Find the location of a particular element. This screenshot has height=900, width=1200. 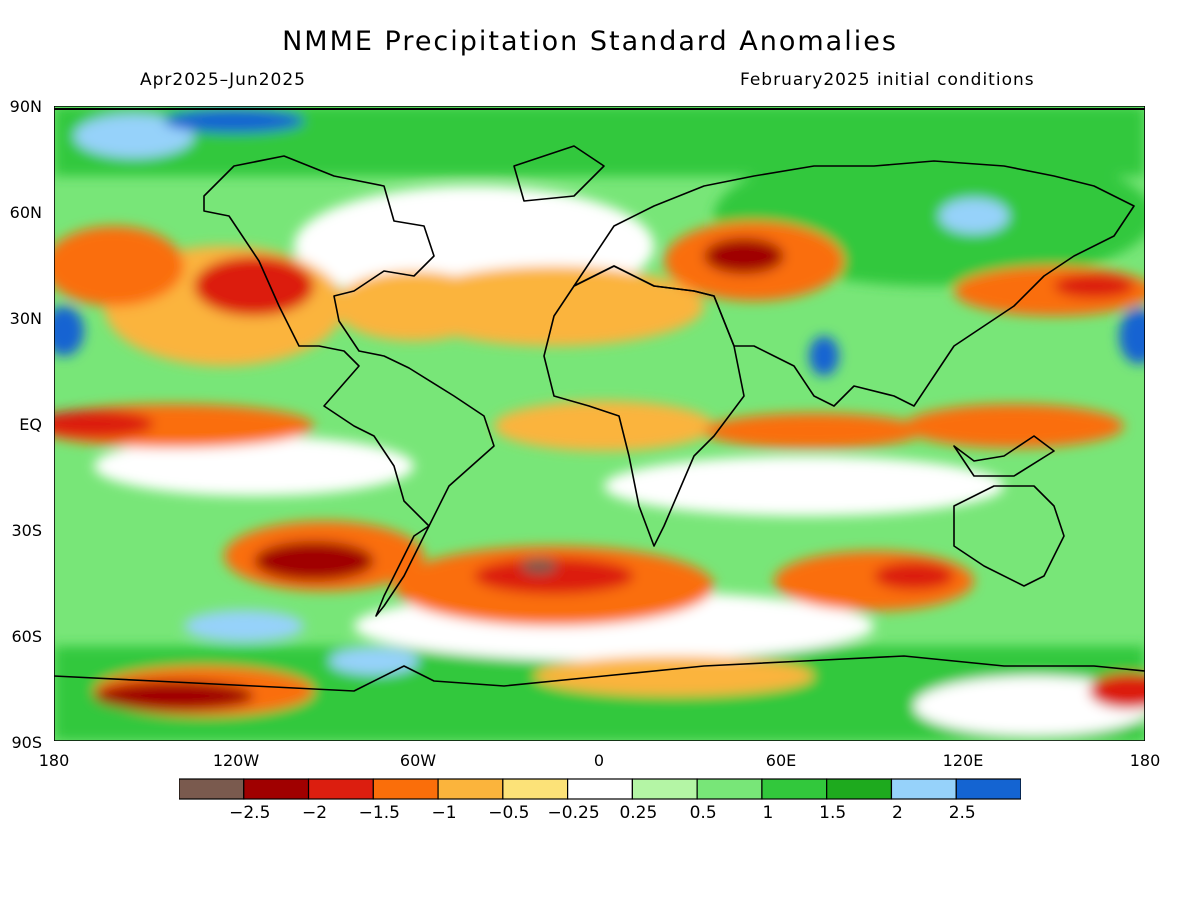

initial-conditions: February2025 initial conditions is located at coordinates (887, 80).